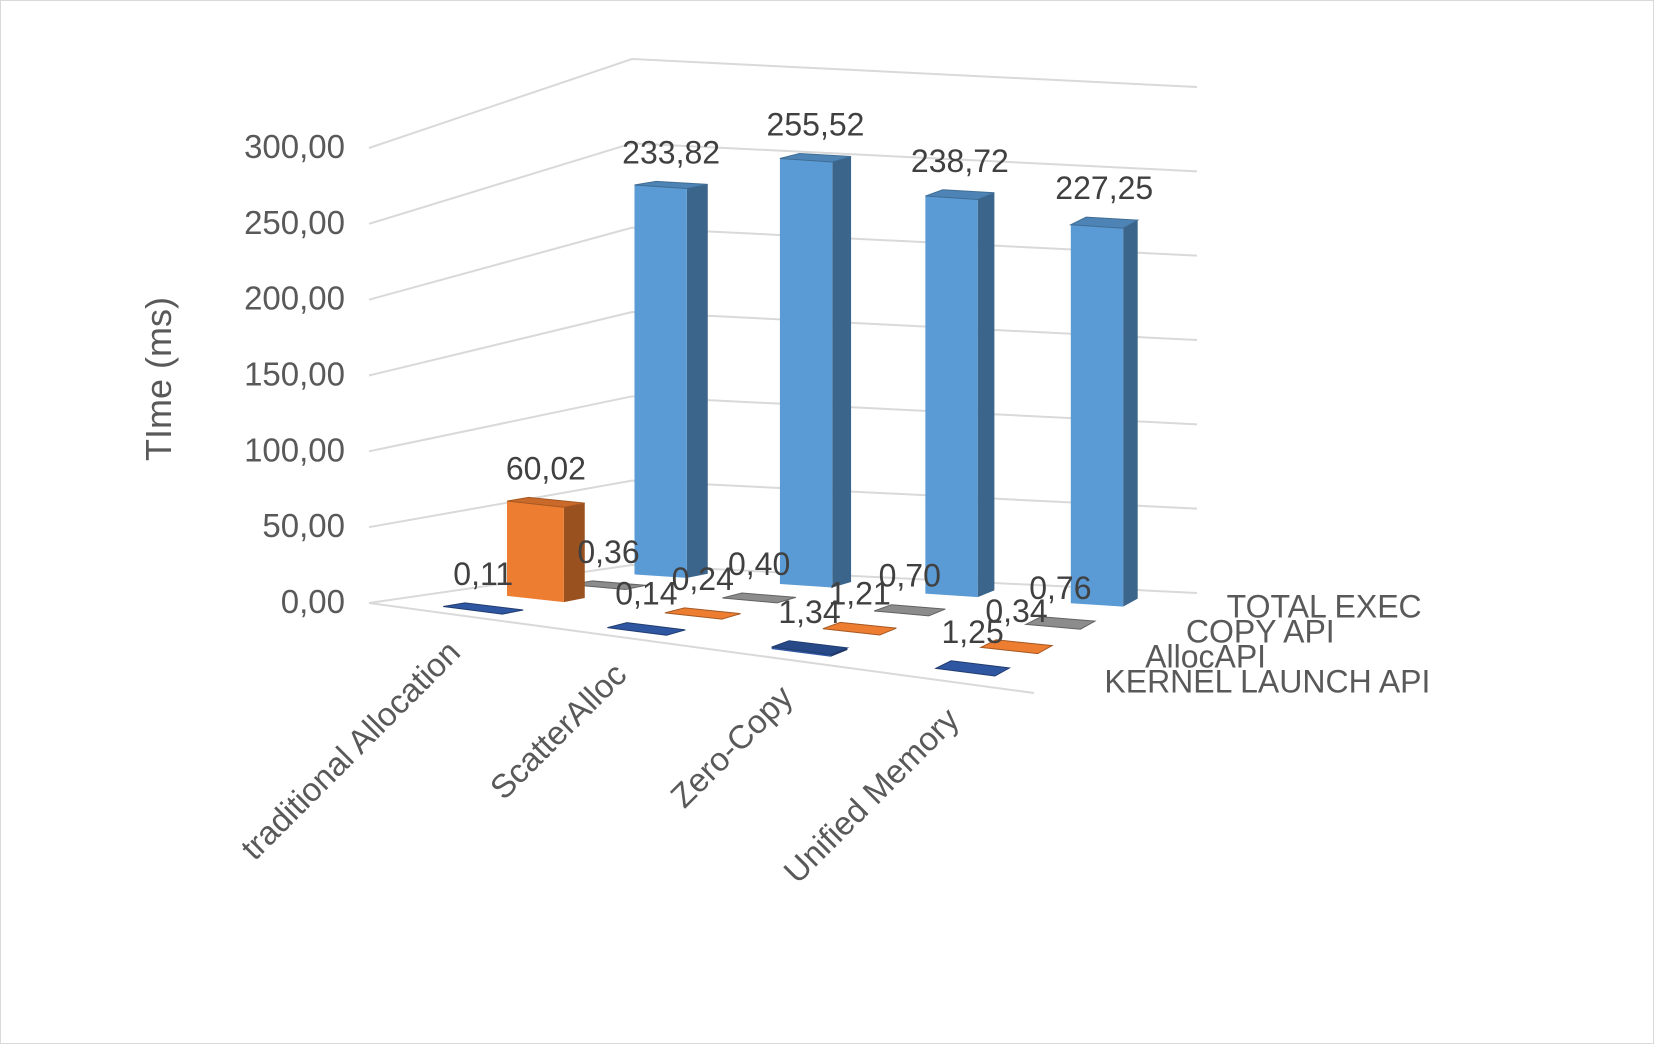 The height and width of the screenshot is (1045, 1654). Describe the element at coordinates (759, 564) in the screenshot. I see `data-label: 0,40` at that location.